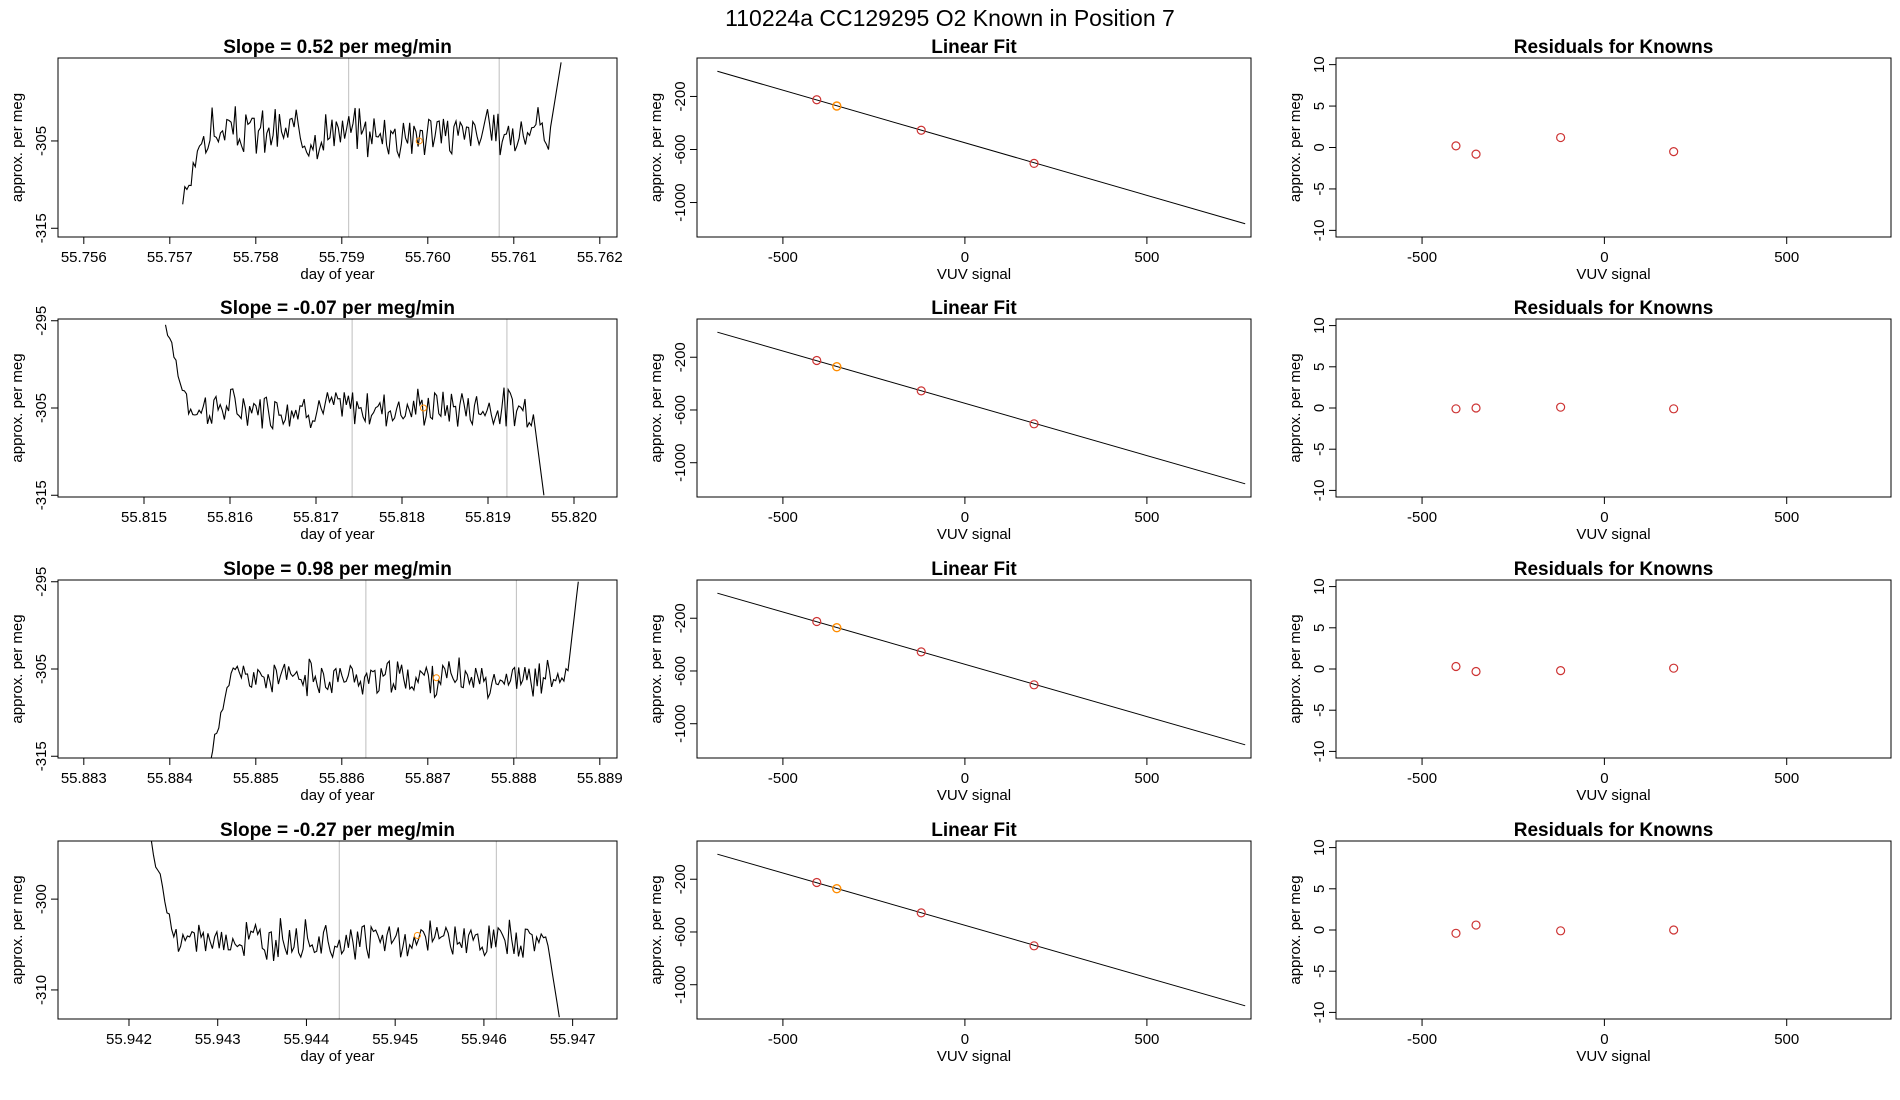 The image size is (1900, 1100). Describe the element at coordinates (680, 618) in the screenshot. I see `y-tick-label: -200` at that location.